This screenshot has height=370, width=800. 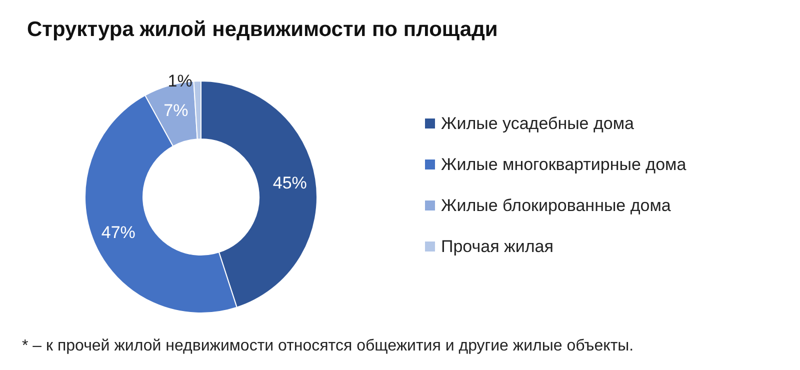 What do you see at coordinates (556, 205) in the screenshot?
I see `legend-label: Жилые блокированные дома` at bounding box center [556, 205].